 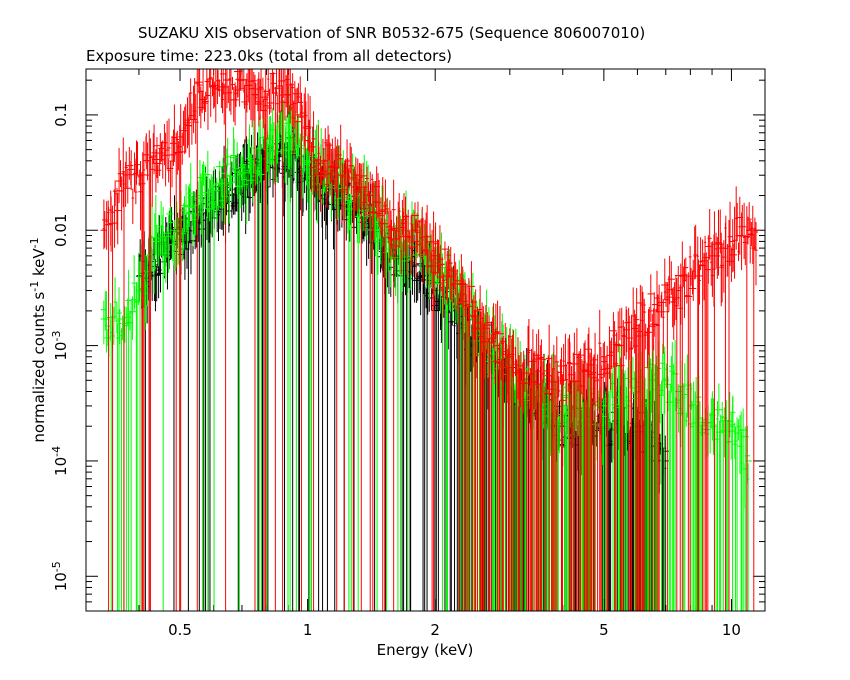 What do you see at coordinates (308, 630) in the screenshot?
I see `x-tick-label: 1` at bounding box center [308, 630].